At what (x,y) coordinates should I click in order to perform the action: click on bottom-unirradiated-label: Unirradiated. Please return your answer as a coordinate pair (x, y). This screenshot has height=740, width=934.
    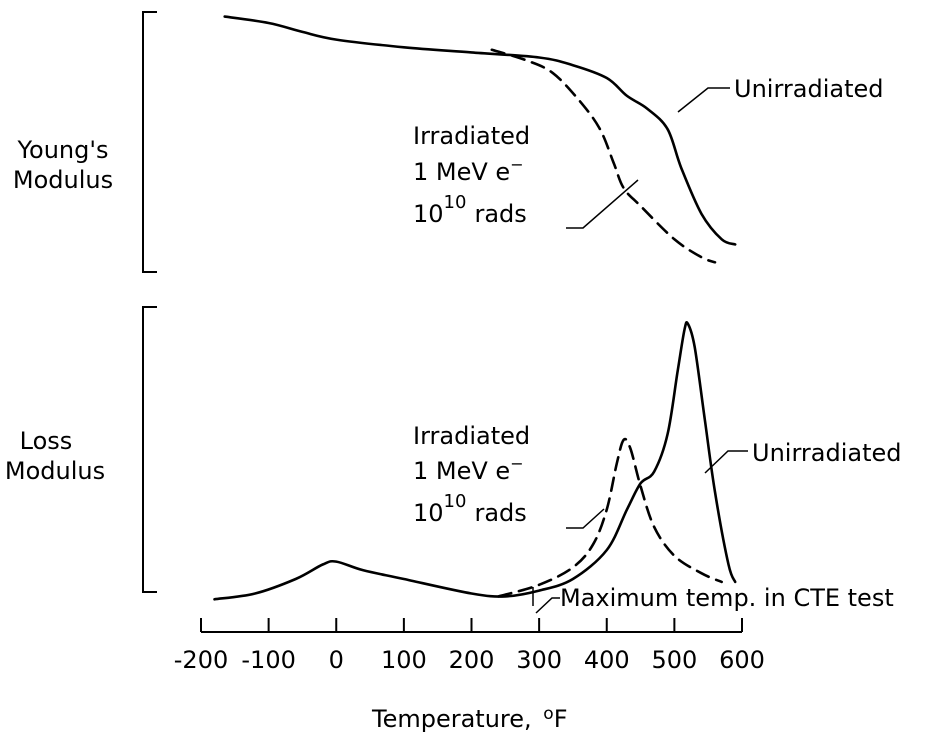
    Looking at the image, I should click on (826, 453).